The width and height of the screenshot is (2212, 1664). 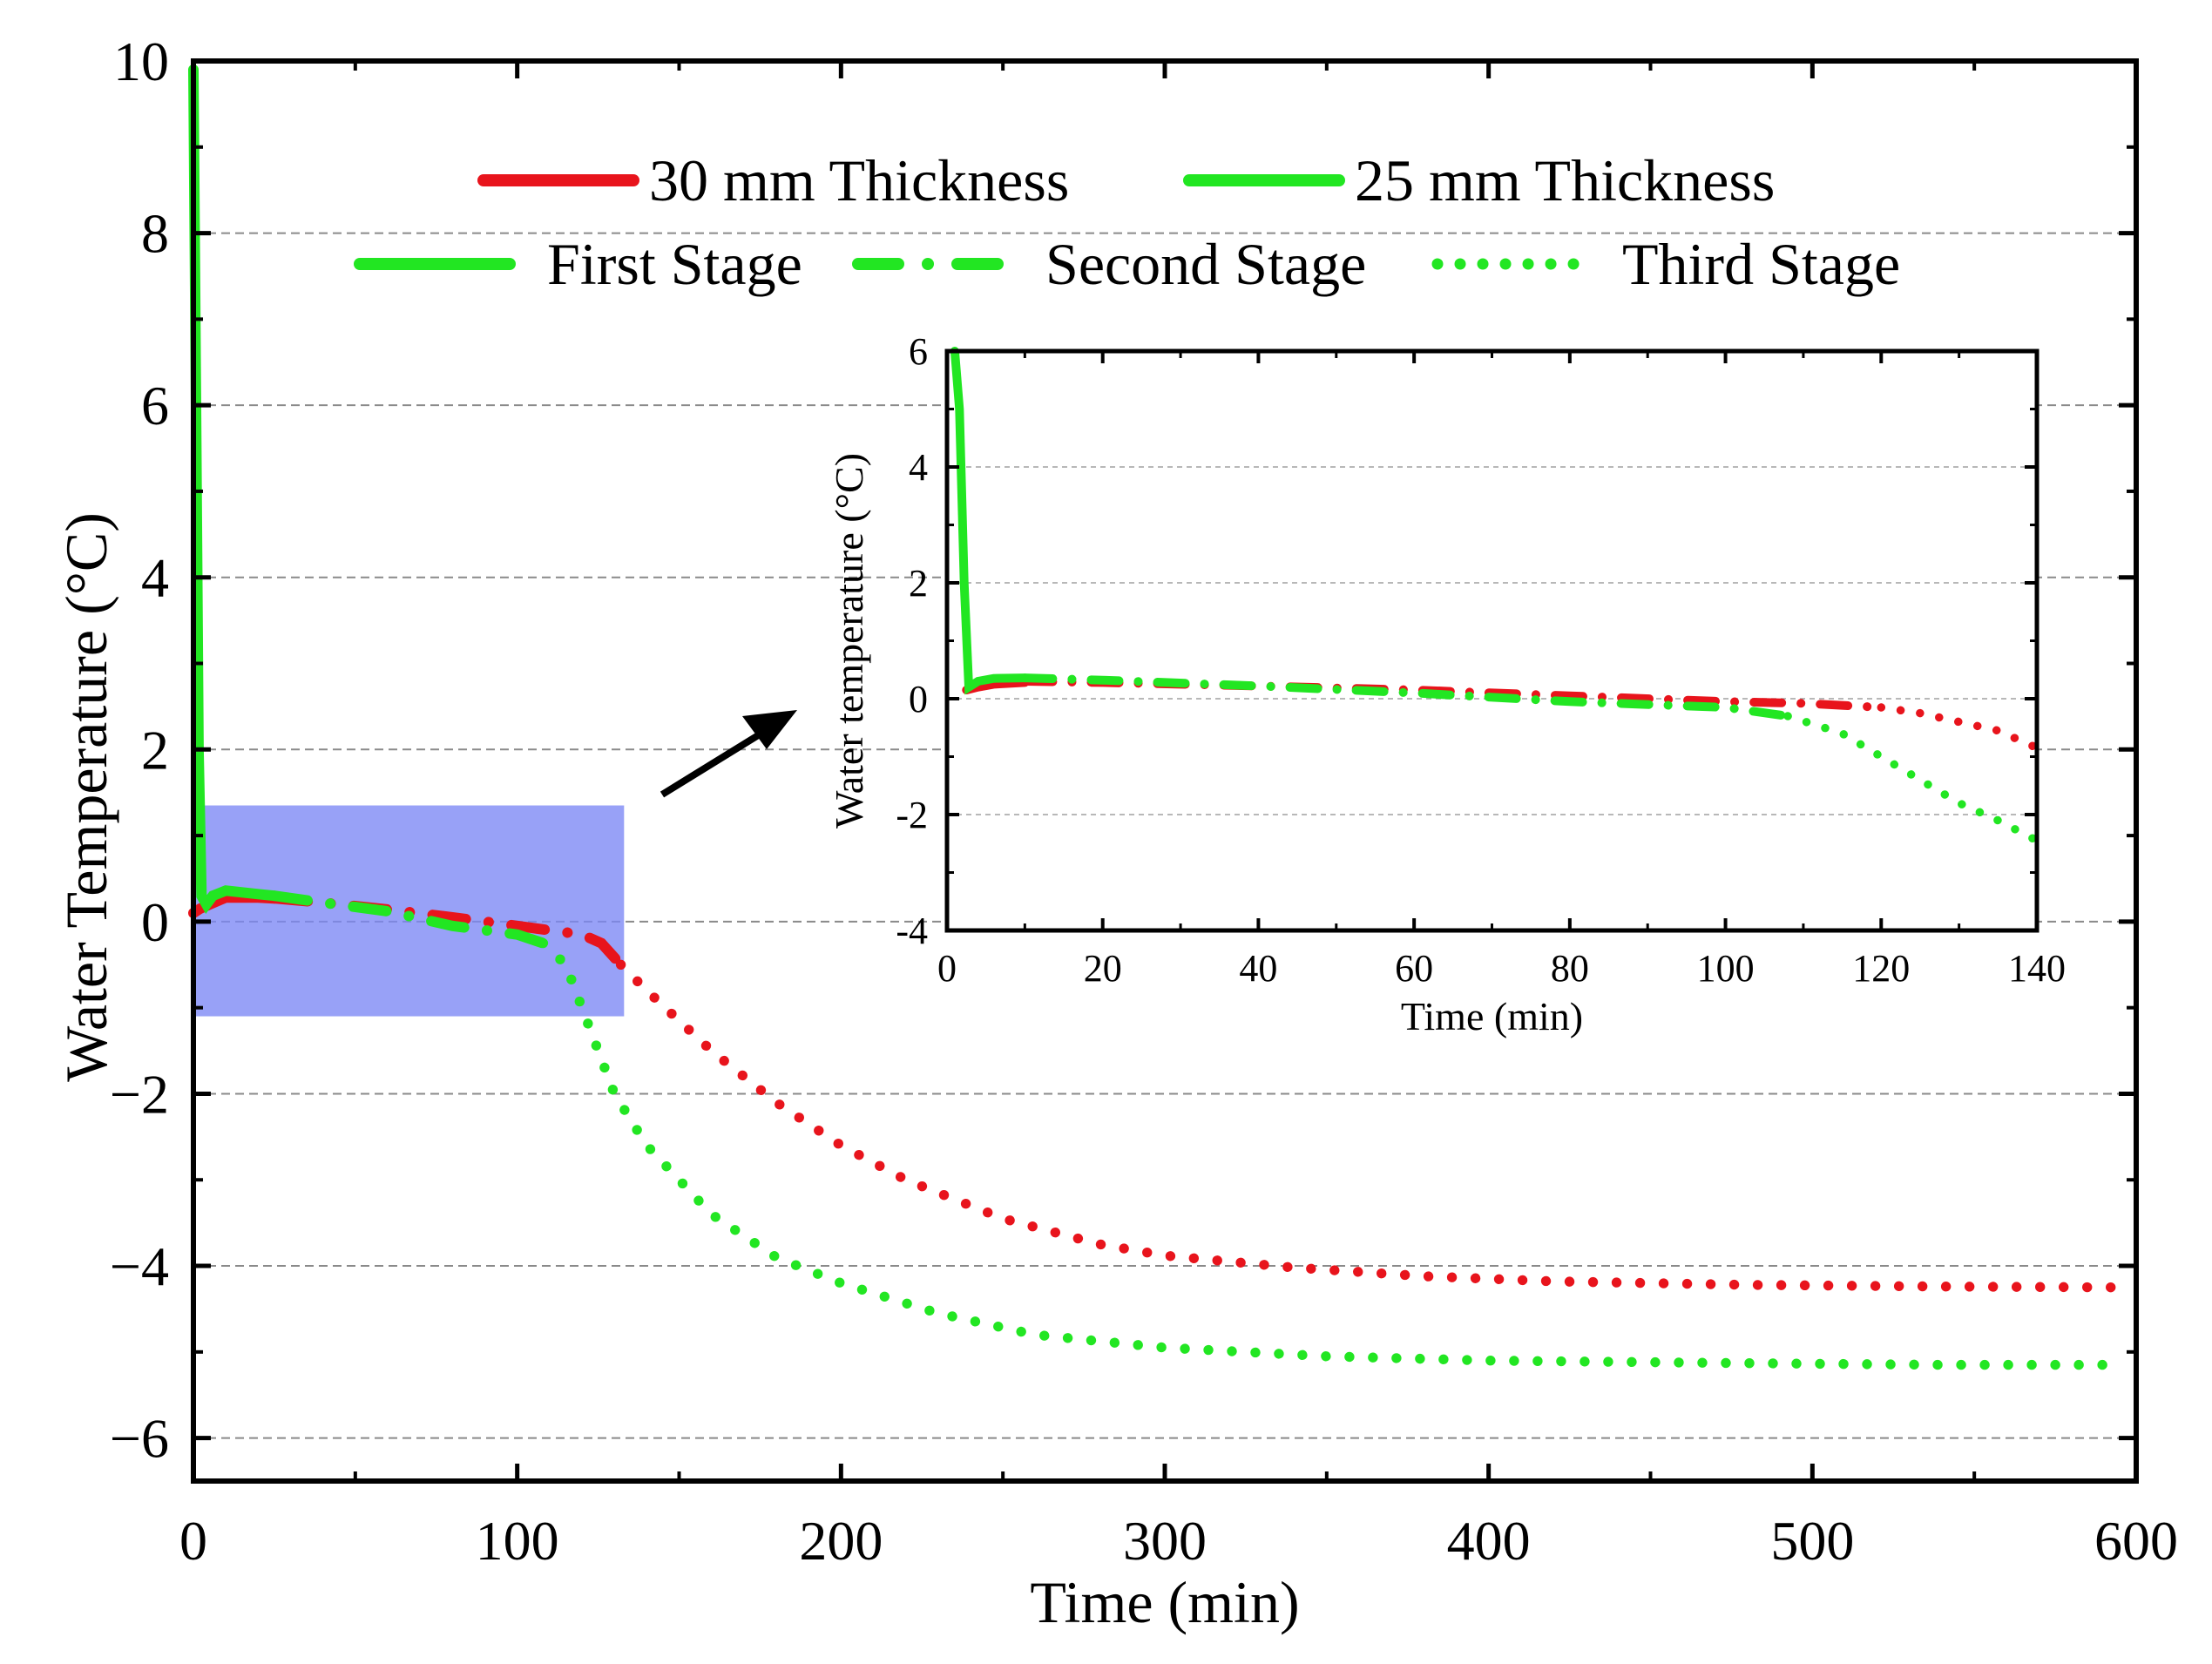 I want to click on legend-label-30-mm-thickness: 30 mm Thickness, so click(x=859, y=180).